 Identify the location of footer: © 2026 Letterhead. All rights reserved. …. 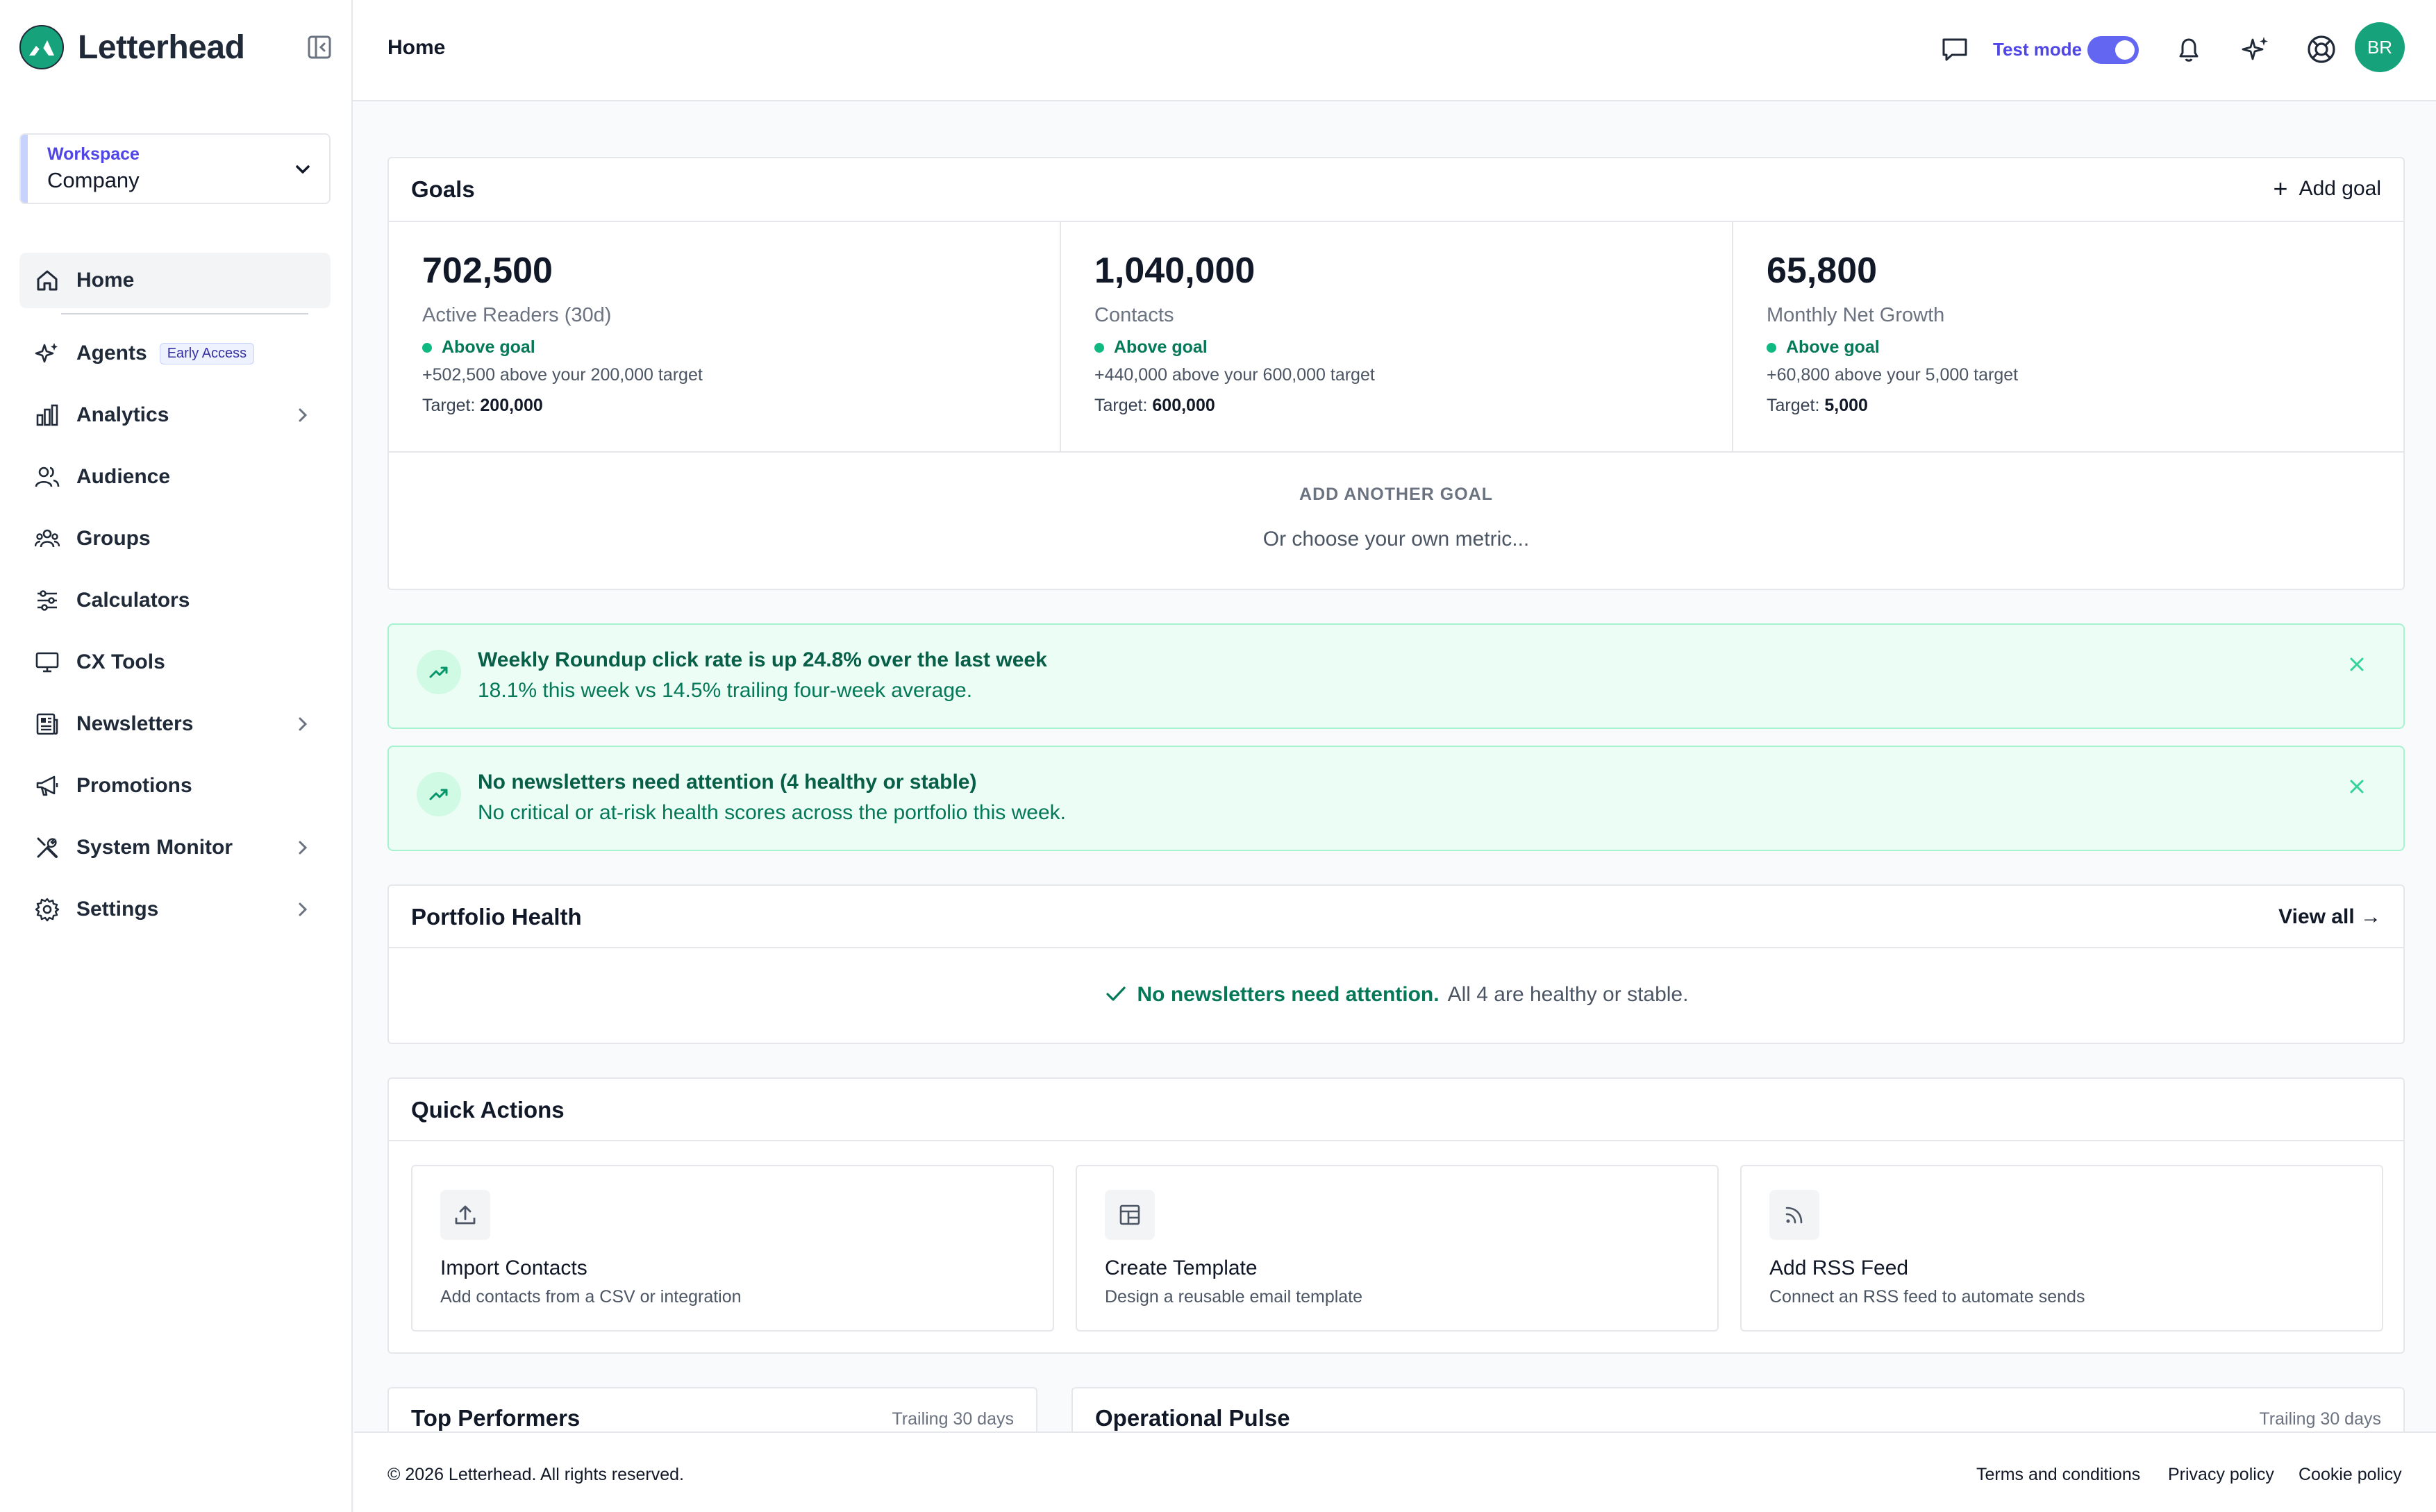
(1395, 1471).